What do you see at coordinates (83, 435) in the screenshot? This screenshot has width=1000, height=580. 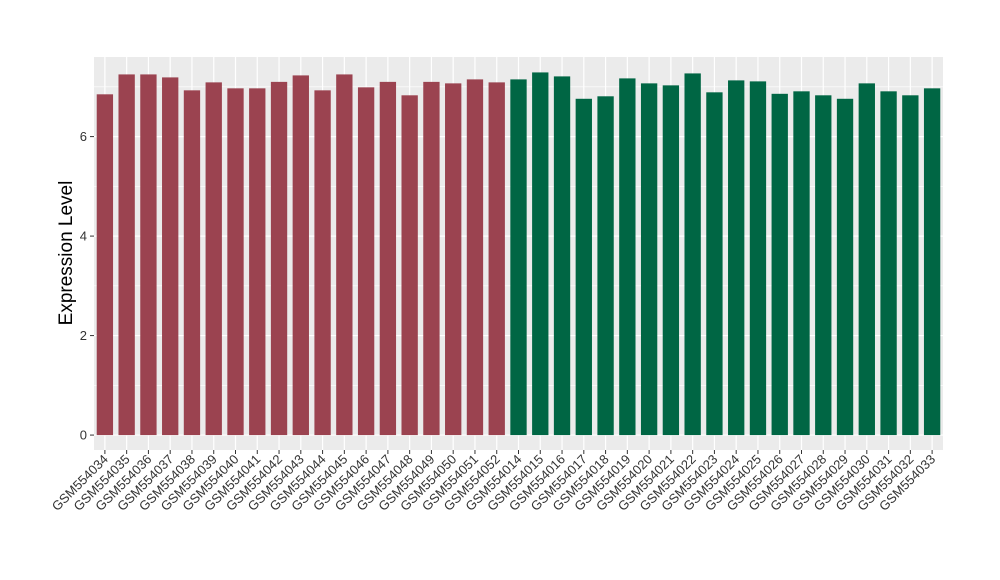 I see `y-tick-label: 0` at bounding box center [83, 435].